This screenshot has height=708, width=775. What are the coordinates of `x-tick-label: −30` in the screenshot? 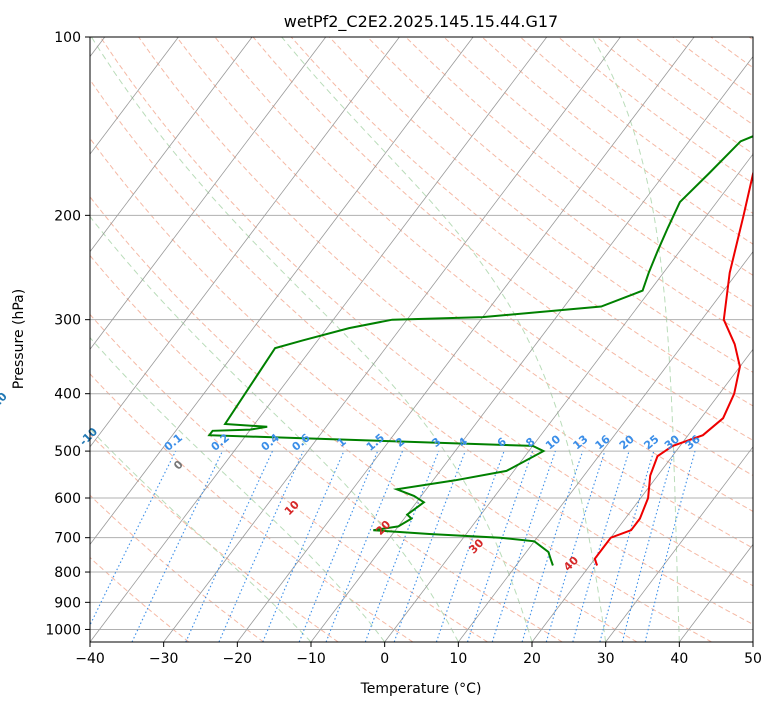 It's located at (164, 659).